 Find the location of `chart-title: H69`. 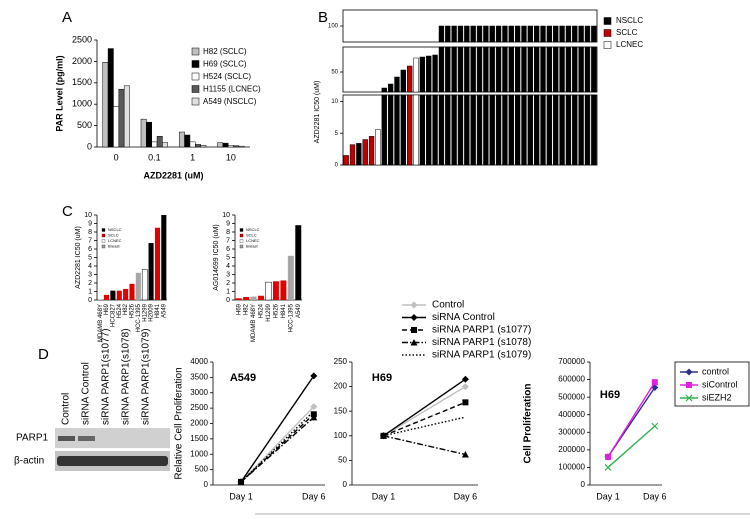

chart-title: H69 is located at coordinates (610, 395).